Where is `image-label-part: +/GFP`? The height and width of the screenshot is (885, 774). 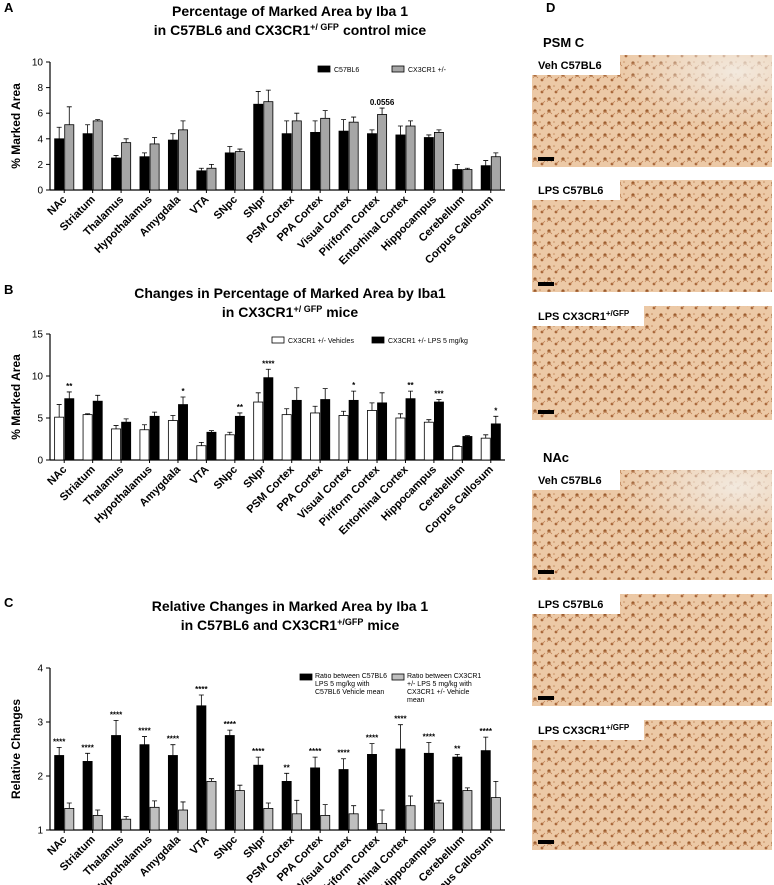 image-label-part: +/GFP is located at coordinates (618, 313).